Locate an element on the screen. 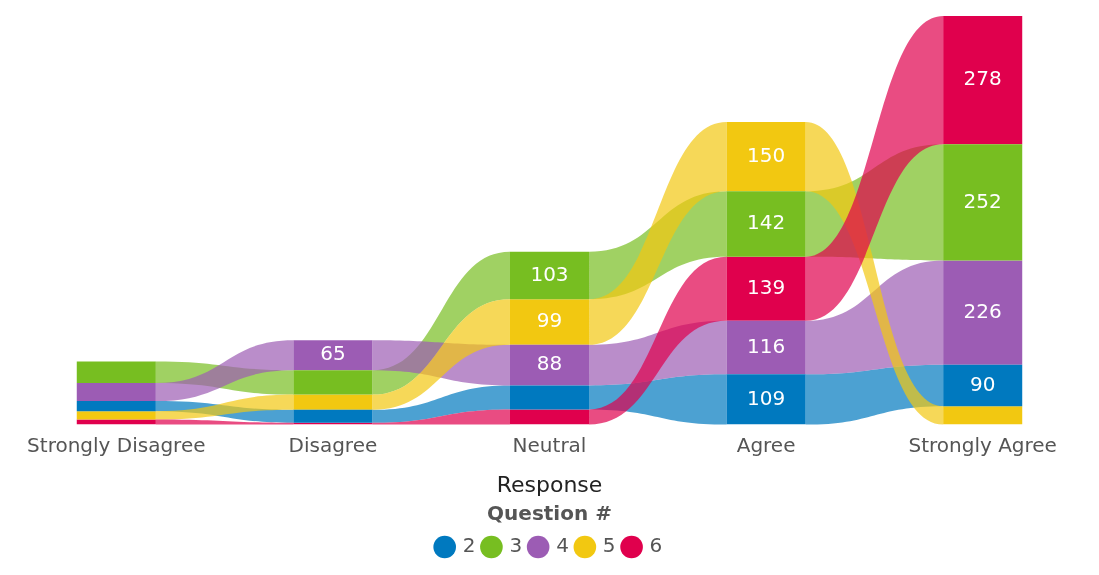  data-label: 142 is located at coordinates (766, 222).